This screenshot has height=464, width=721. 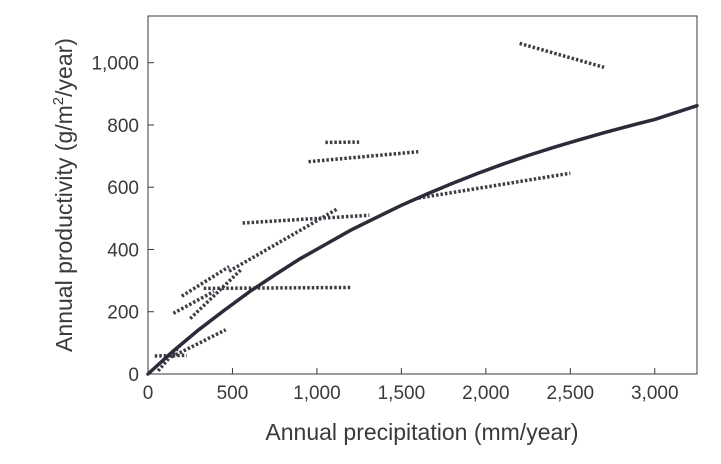 I want to click on x-axis-ticks: 0 500 1,000 1,500 2,000 2,500 3,000, so click(x=411, y=386).